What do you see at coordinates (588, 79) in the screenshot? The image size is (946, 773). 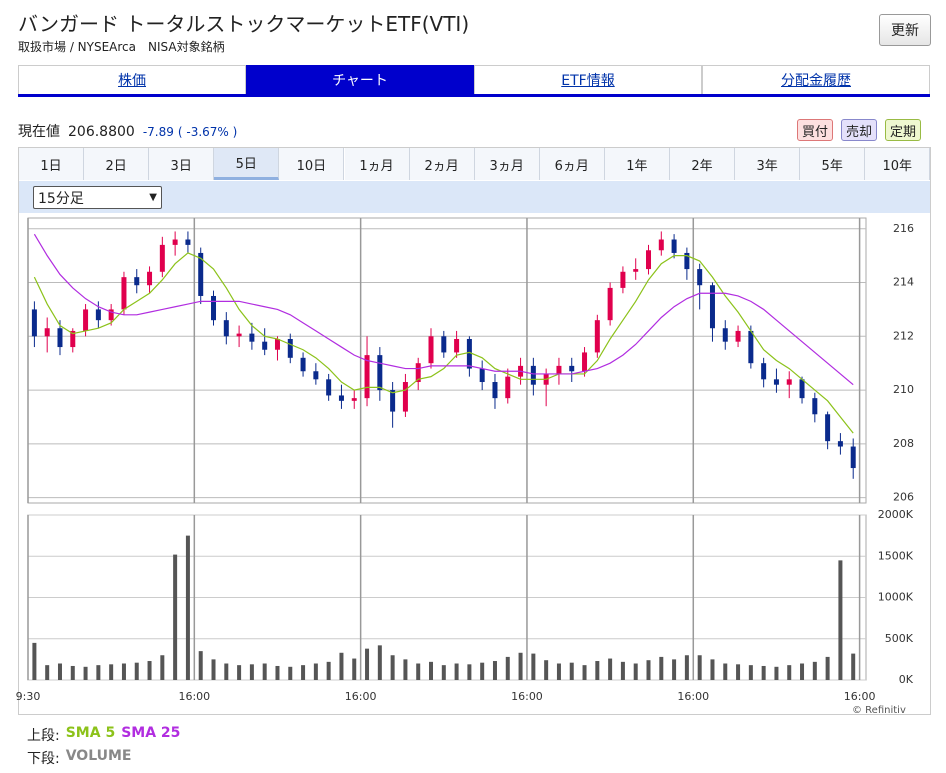 I see `nav-tab: ETF情報` at bounding box center [588, 79].